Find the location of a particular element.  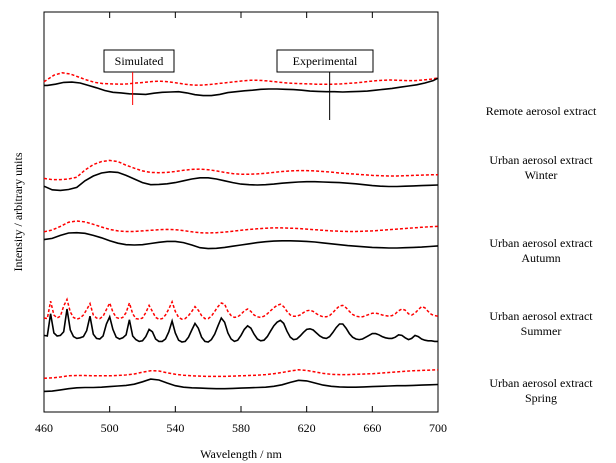

spectrum-label-0: Remote aerosol extract is located at coordinates (541, 111).